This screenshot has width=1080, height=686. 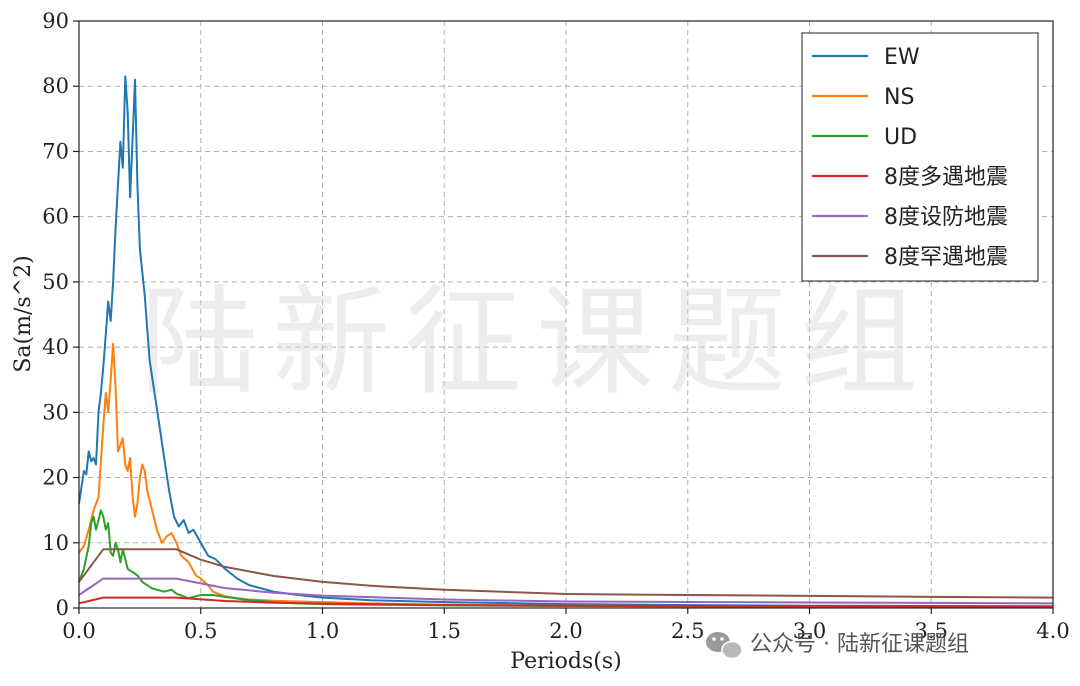 What do you see at coordinates (78, 631) in the screenshot?
I see `x-tick-label: 0.0` at bounding box center [78, 631].